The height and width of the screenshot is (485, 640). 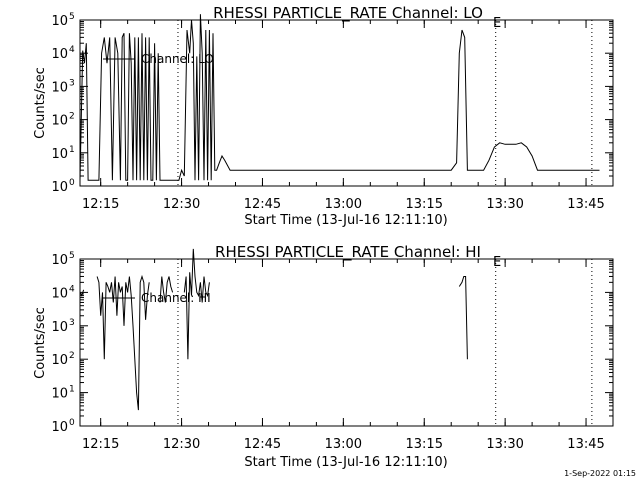 What do you see at coordinates (177, 59) in the screenshot?
I see `legend-label: Channel: LO` at bounding box center [177, 59].